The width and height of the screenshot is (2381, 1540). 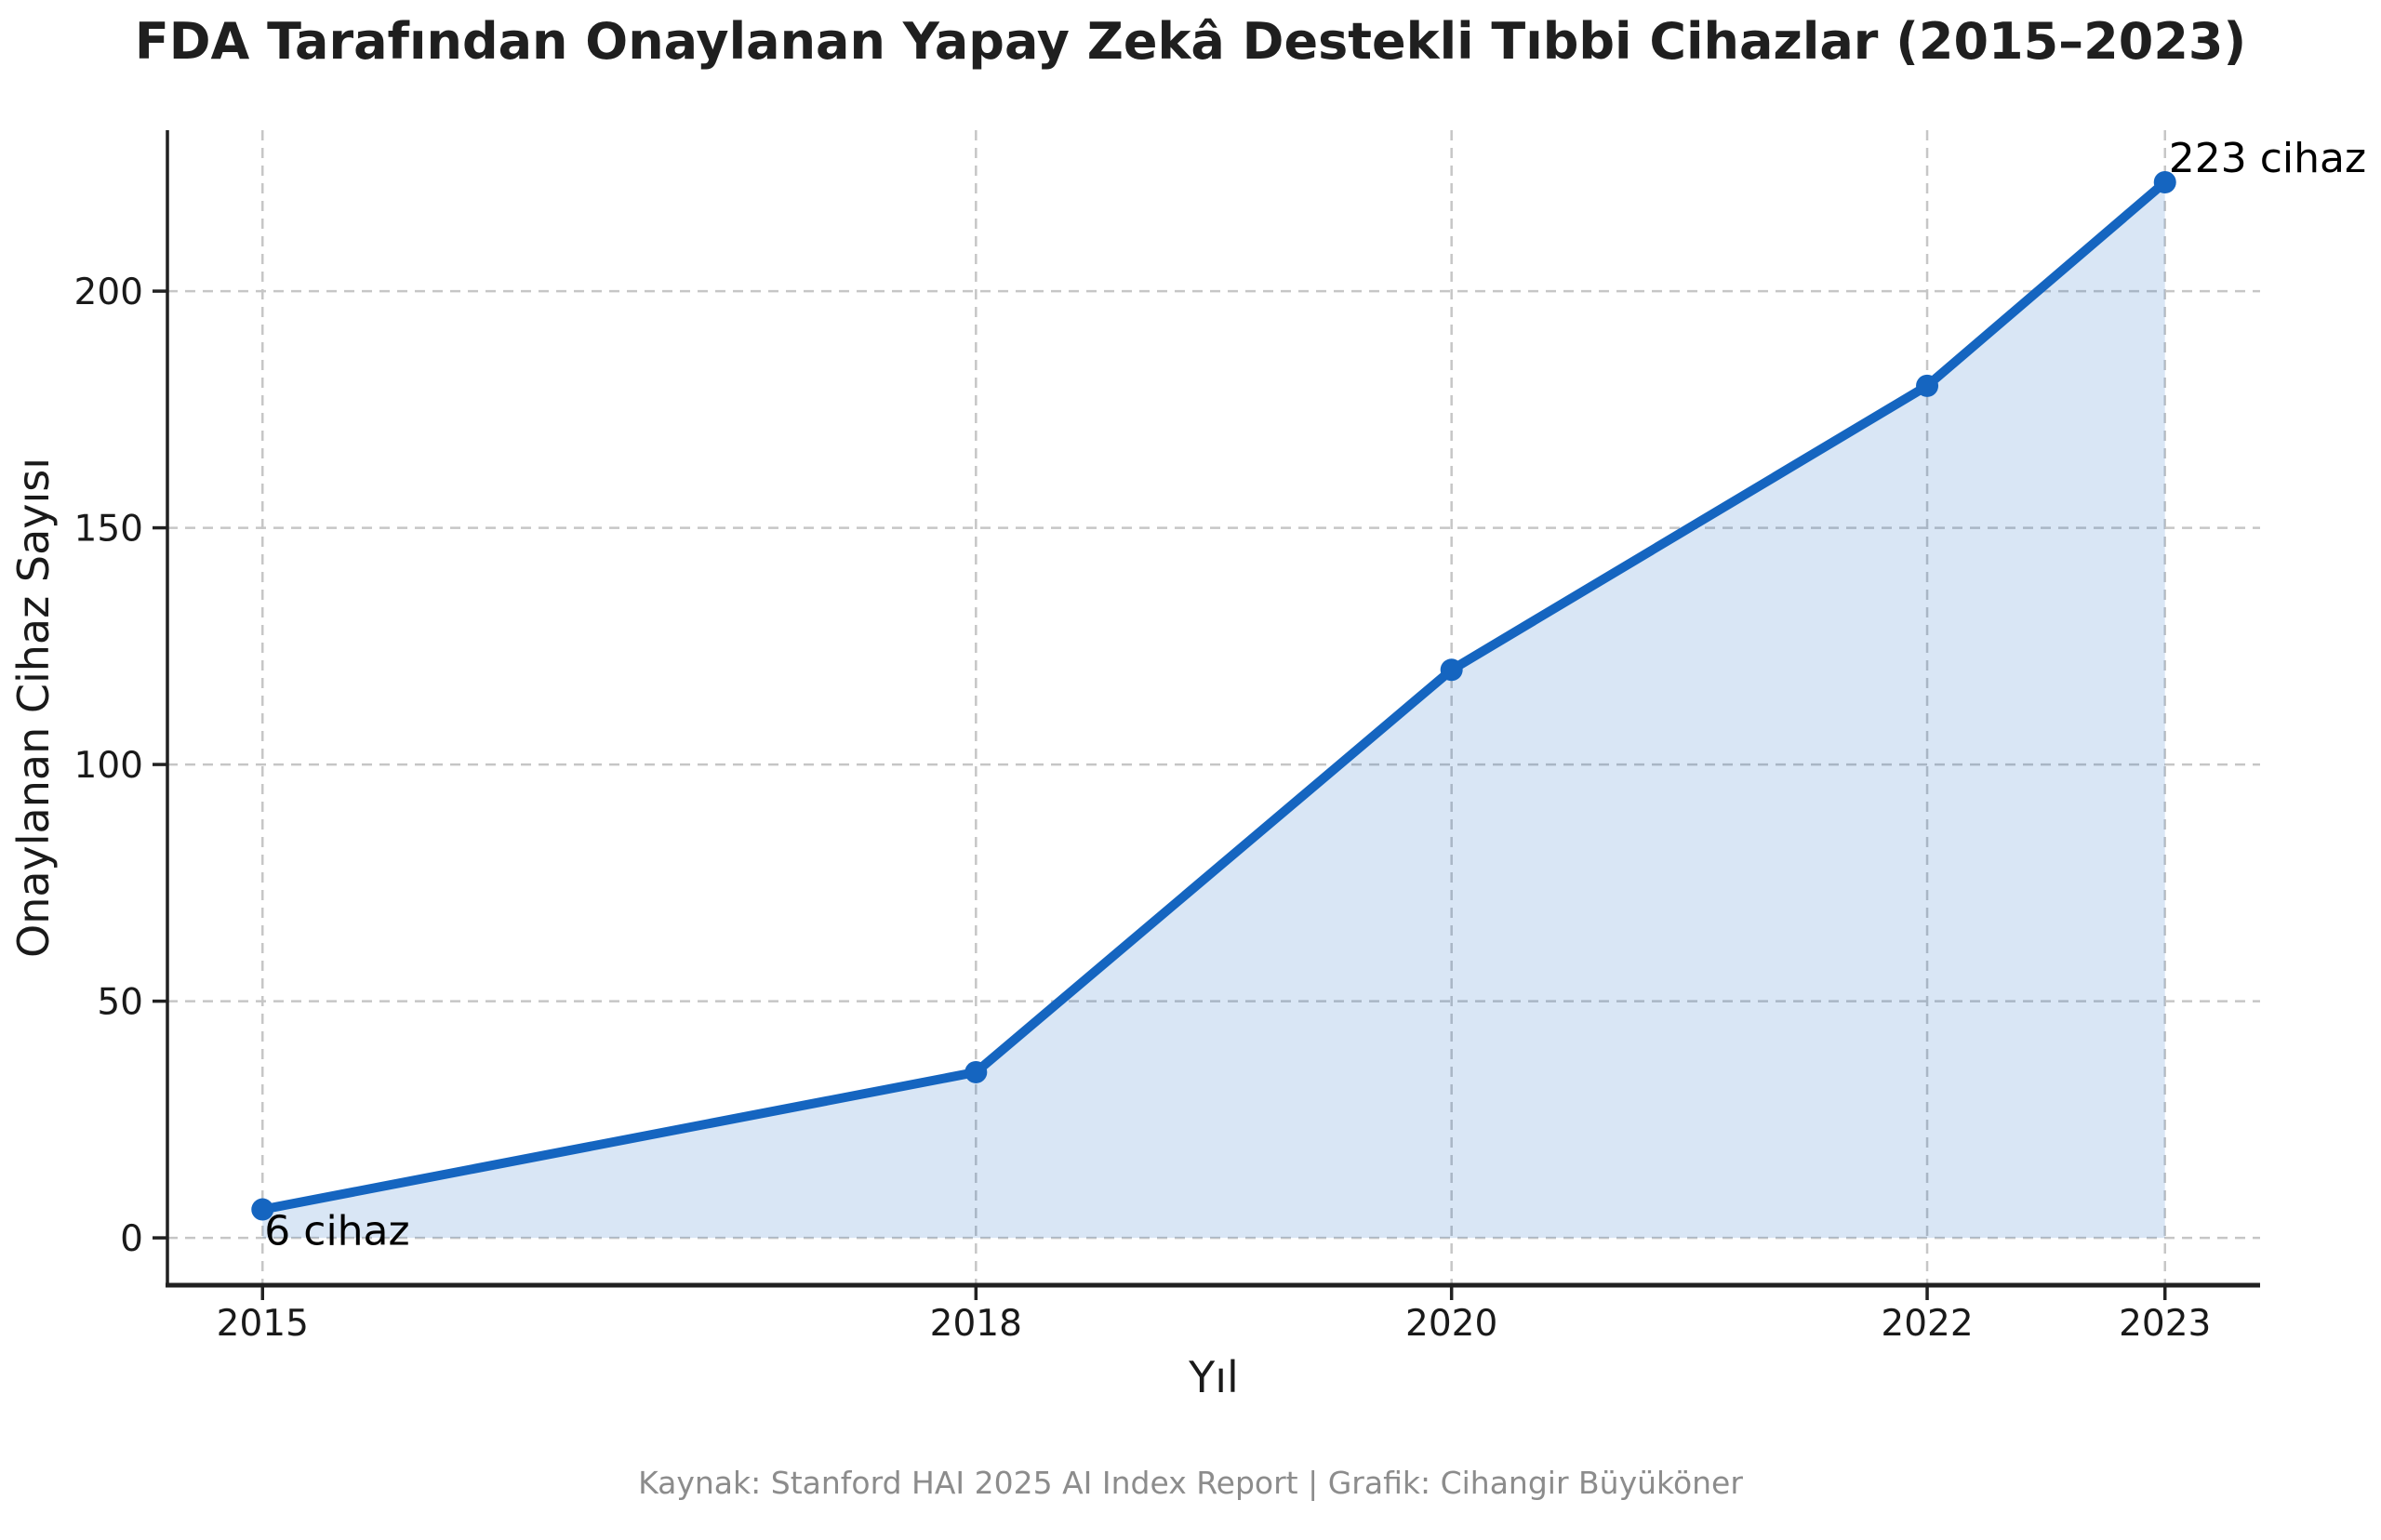 I want to click on y-tick-label: 150, so click(x=108, y=530).